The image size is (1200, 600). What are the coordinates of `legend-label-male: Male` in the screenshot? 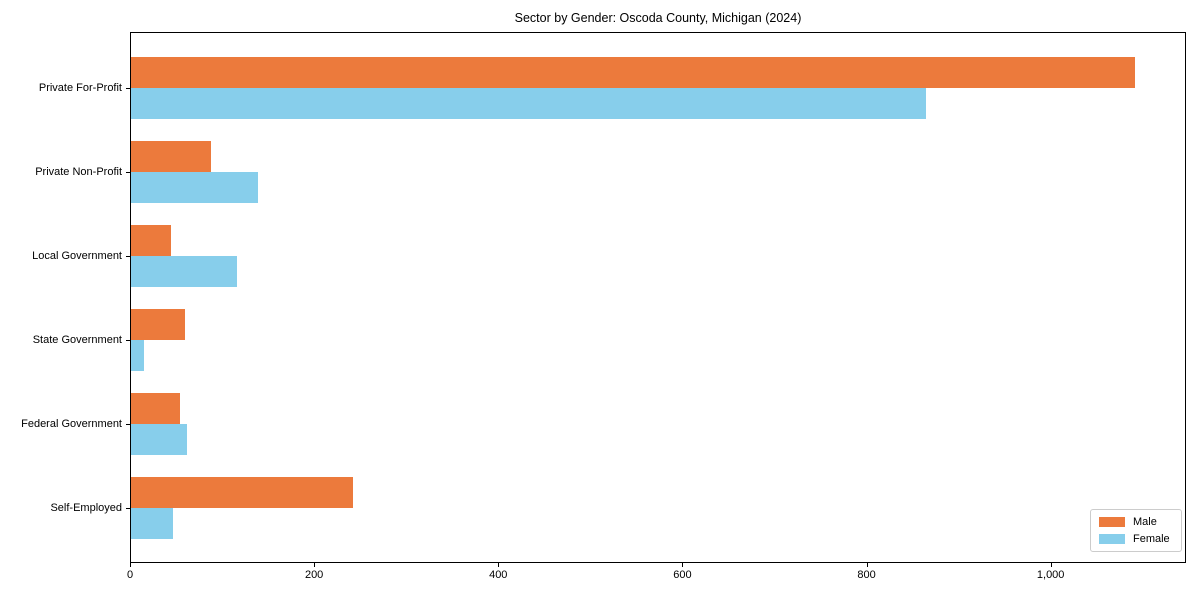 It's located at (1145, 522).